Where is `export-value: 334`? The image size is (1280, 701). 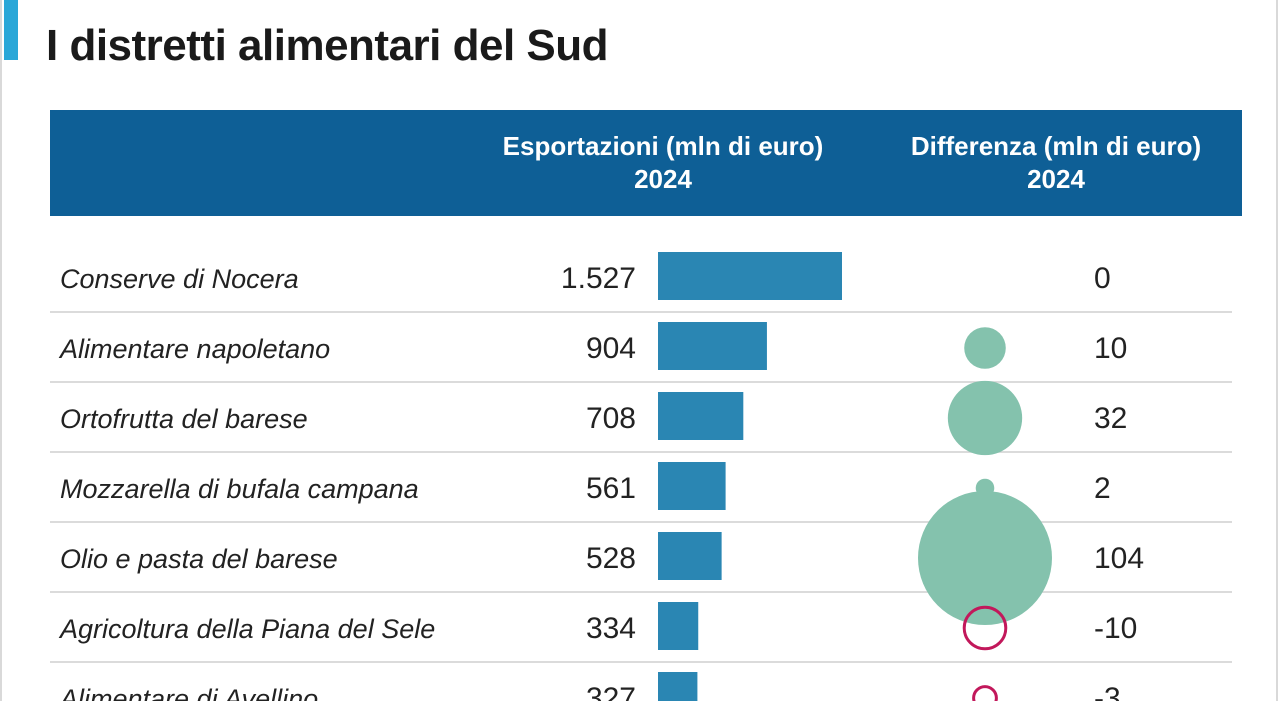 export-value: 334 is located at coordinates (611, 628).